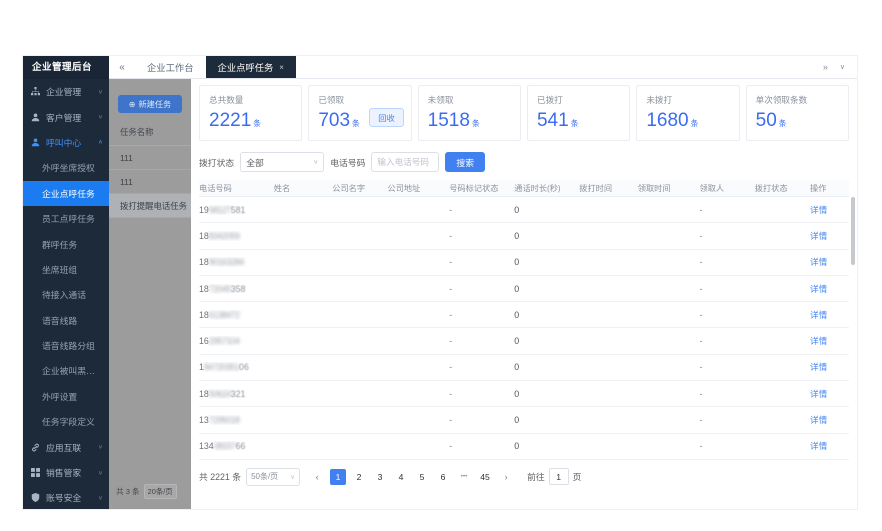 This screenshot has width=882, height=531. I want to click on sidebar-item-label: 语音线路, so click(60, 320).